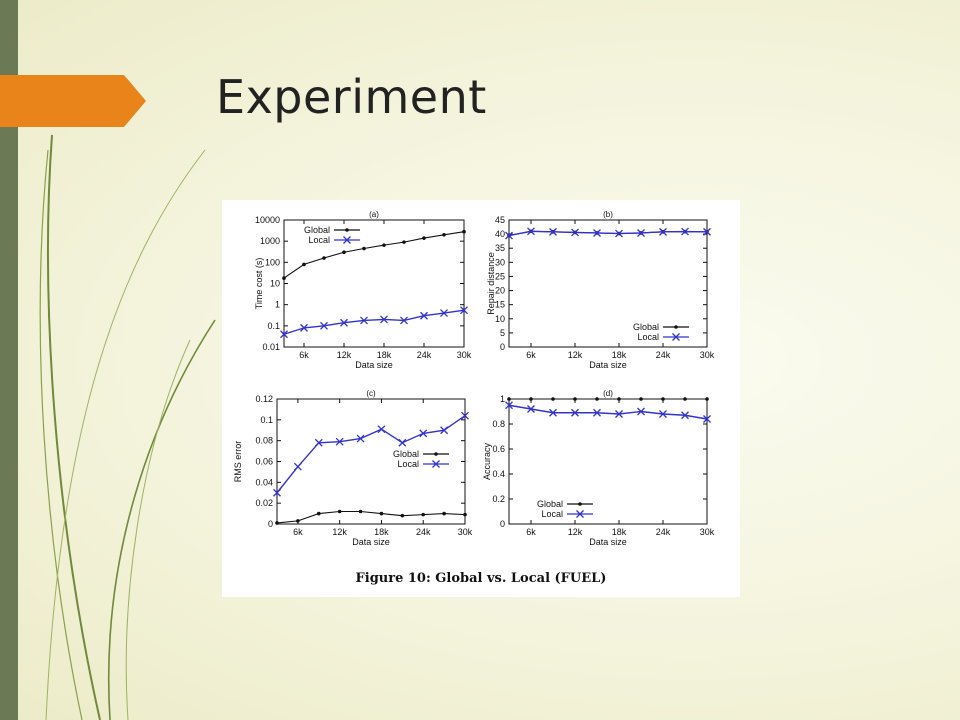  What do you see at coordinates (500, 291) in the screenshot?
I see `y-tick-label: 20` at bounding box center [500, 291].